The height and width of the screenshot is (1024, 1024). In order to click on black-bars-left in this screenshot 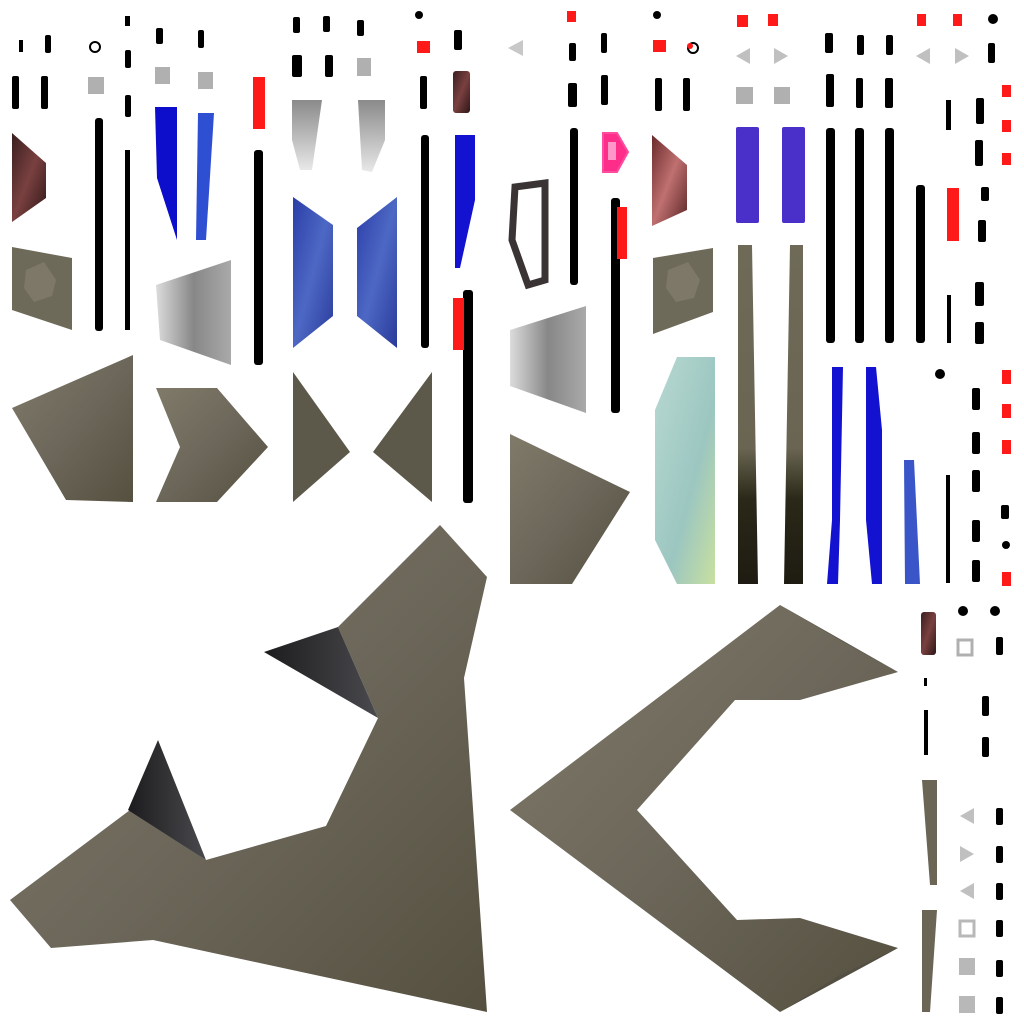, I will do `click(179, 241)`.